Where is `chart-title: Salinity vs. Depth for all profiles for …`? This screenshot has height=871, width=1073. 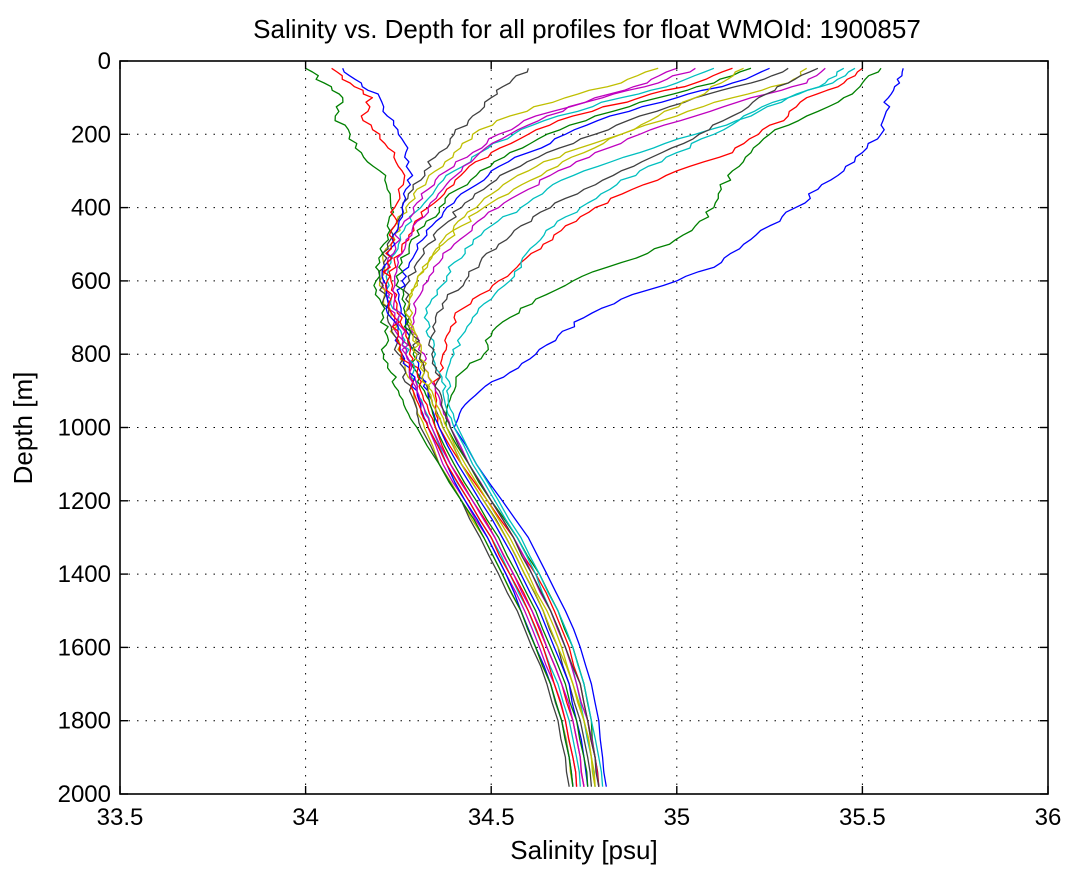 chart-title: Salinity vs. Depth for all profiles for … is located at coordinates (587, 29).